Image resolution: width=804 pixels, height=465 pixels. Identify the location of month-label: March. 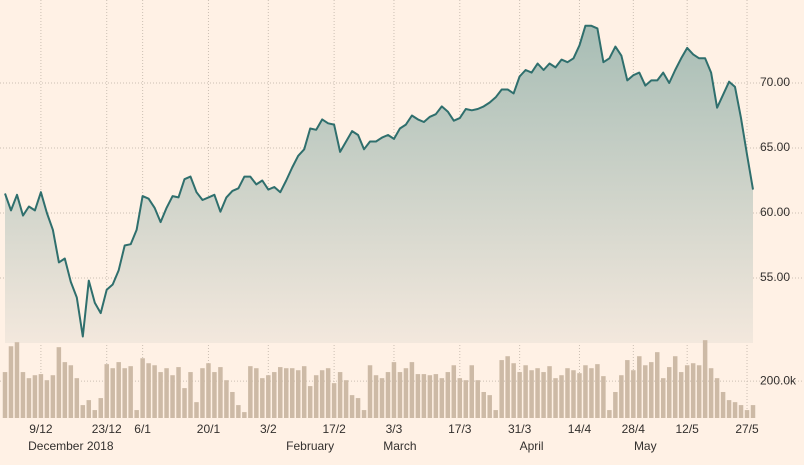
(399, 446).